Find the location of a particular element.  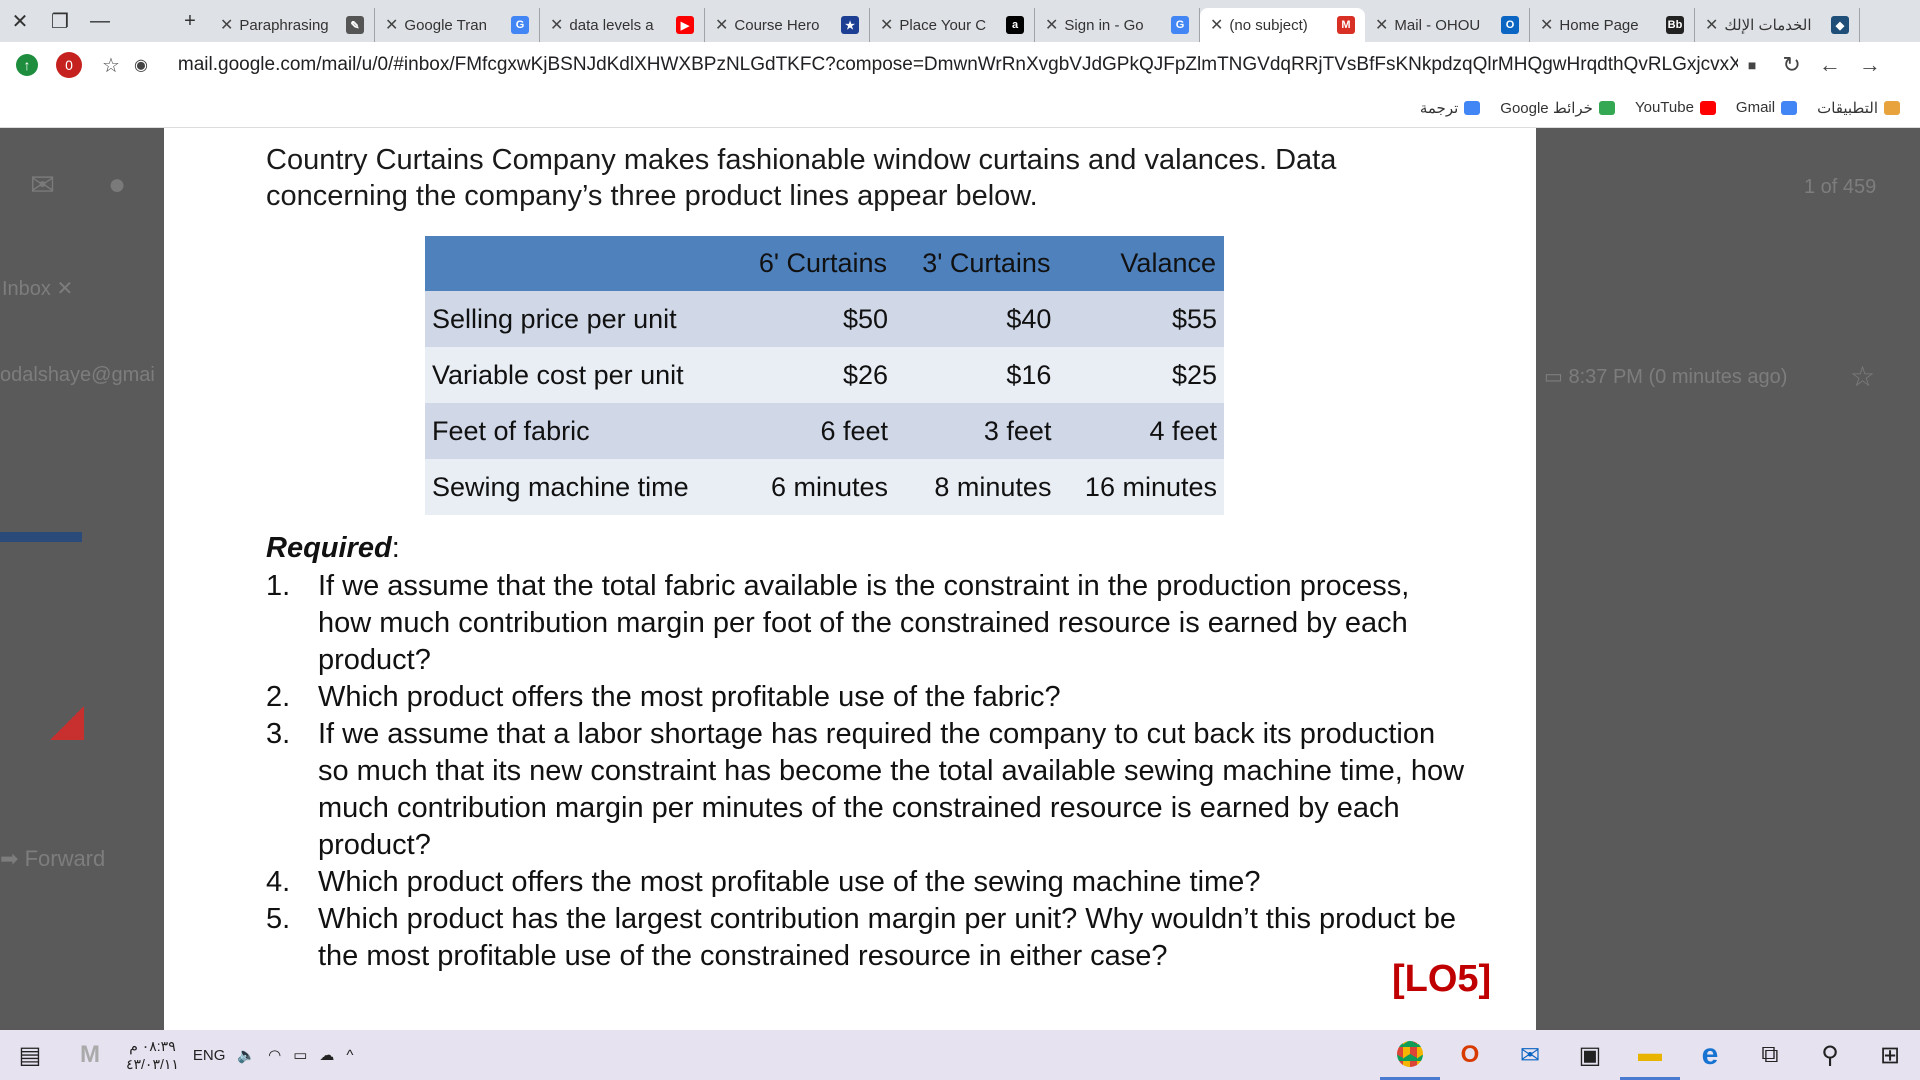

star-icon: ☆ is located at coordinates (1863, 376).